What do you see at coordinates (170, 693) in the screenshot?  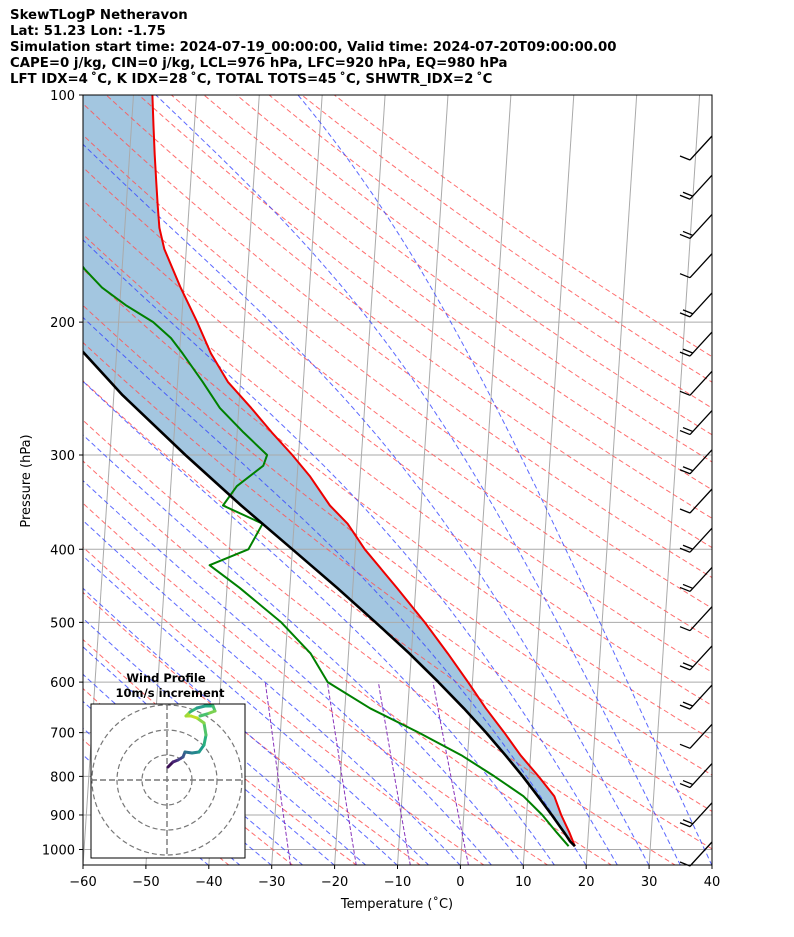 I see `inset-subtitle: 10m/s increment` at bounding box center [170, 693].